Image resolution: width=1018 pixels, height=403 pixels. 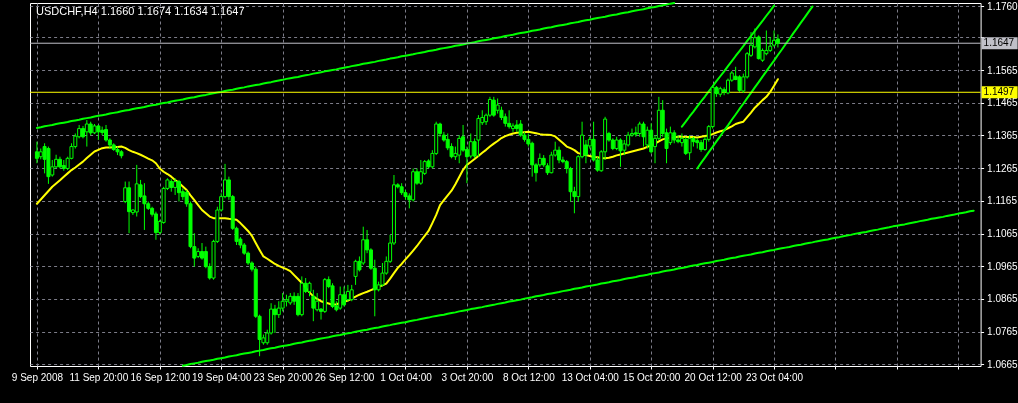 I want to click on x-tick-label: 23 Oct 04:00, so click(x=774, y=377).